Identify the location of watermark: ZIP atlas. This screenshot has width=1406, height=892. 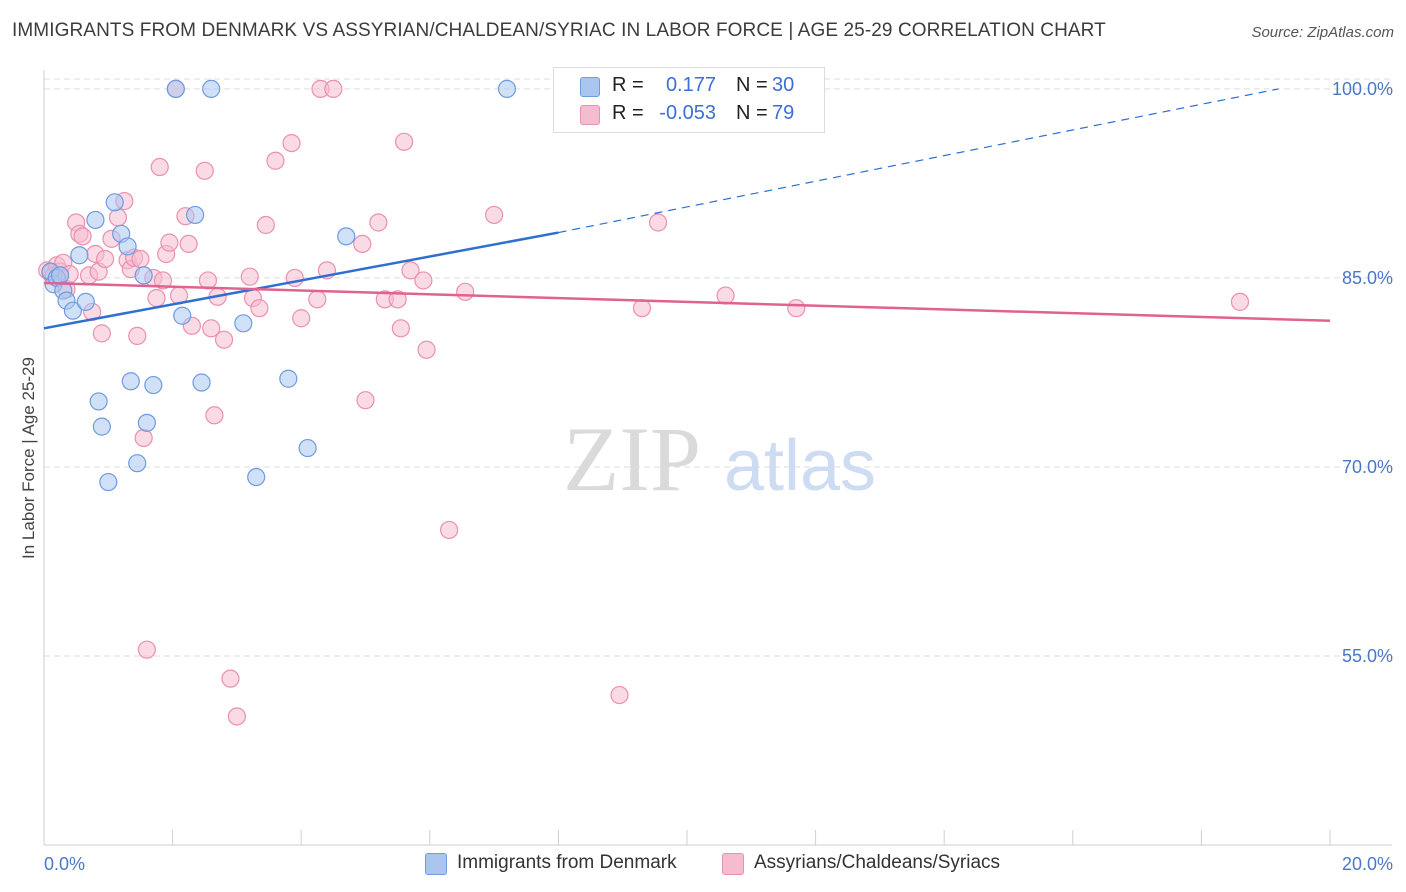
(719, 459).